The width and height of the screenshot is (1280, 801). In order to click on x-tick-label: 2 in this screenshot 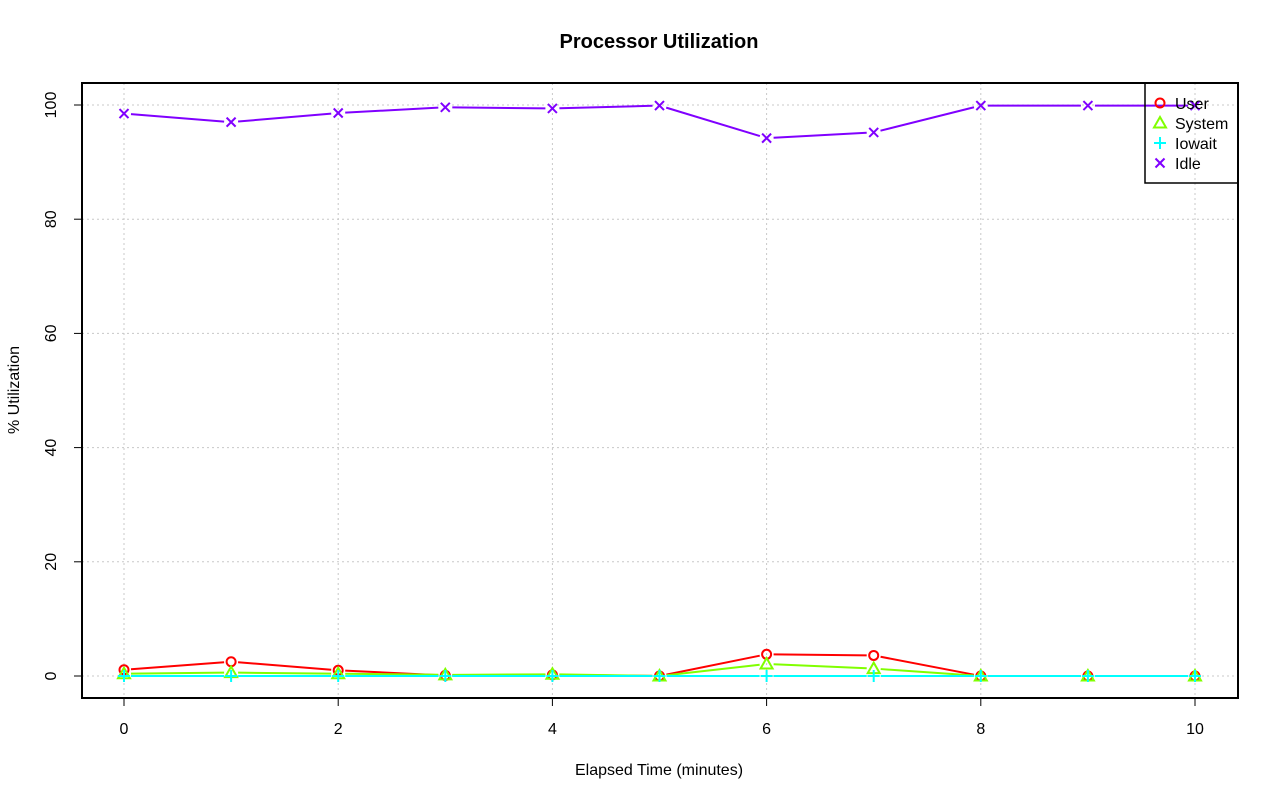, I will do `click(338, 729)`.